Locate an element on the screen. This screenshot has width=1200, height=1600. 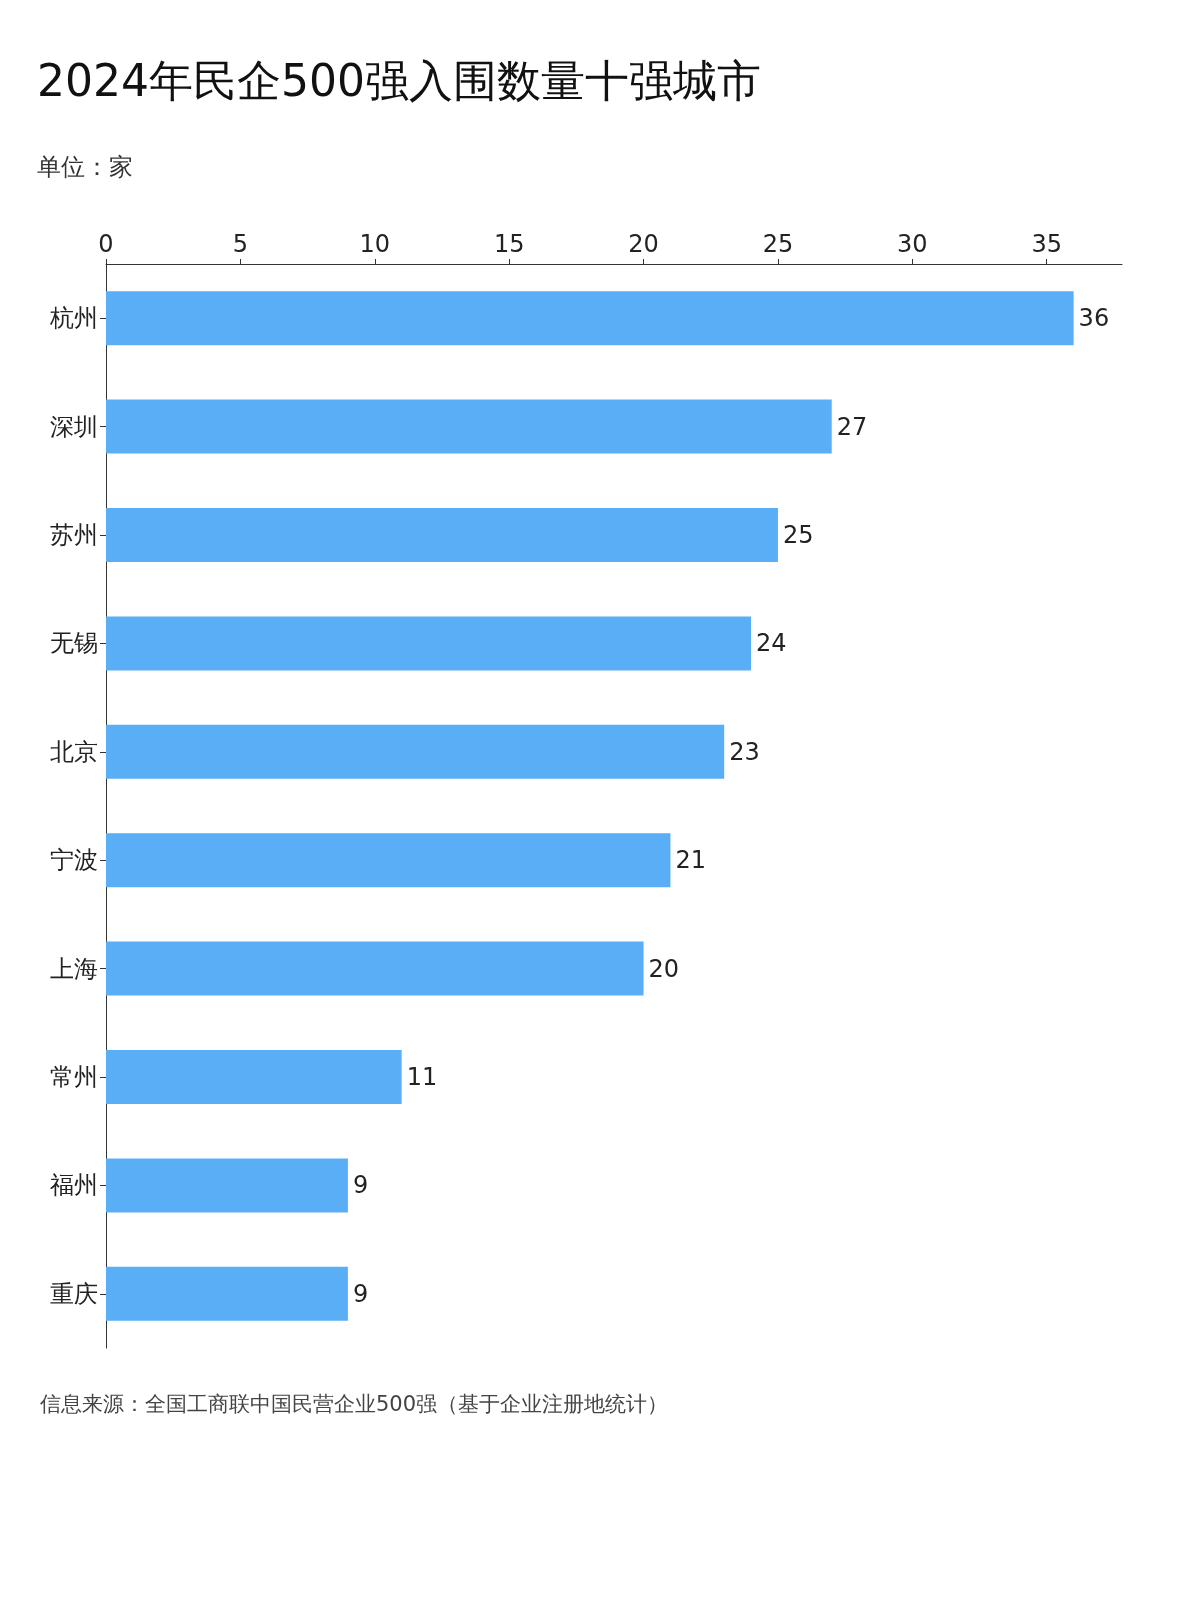
x-tick-label: 0 is located at coordinates (106, 244).